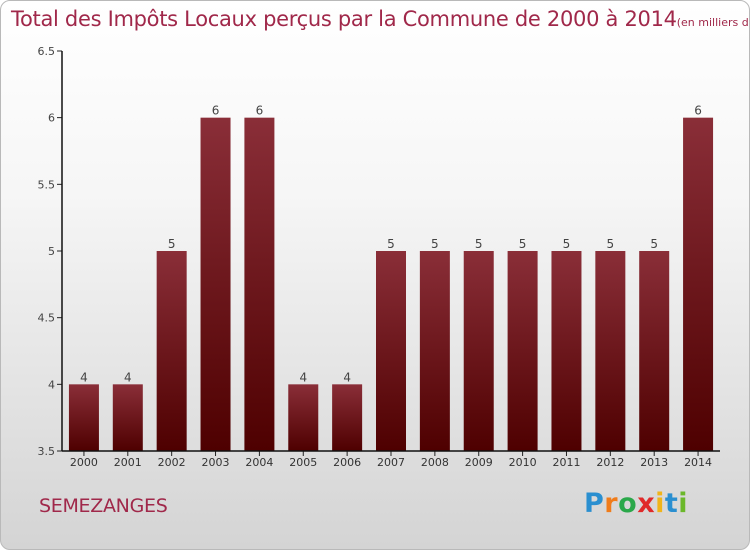 This screenshot has height=550, width=750. I want to click on logo-letter: P, so click(594, 503).